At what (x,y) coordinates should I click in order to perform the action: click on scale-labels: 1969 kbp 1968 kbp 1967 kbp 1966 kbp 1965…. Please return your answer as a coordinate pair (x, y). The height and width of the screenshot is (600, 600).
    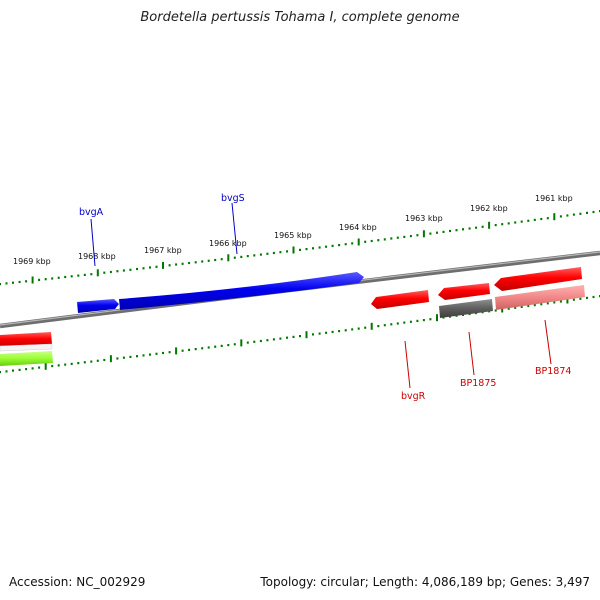
    Looking at the image, I should click on (293, 230).